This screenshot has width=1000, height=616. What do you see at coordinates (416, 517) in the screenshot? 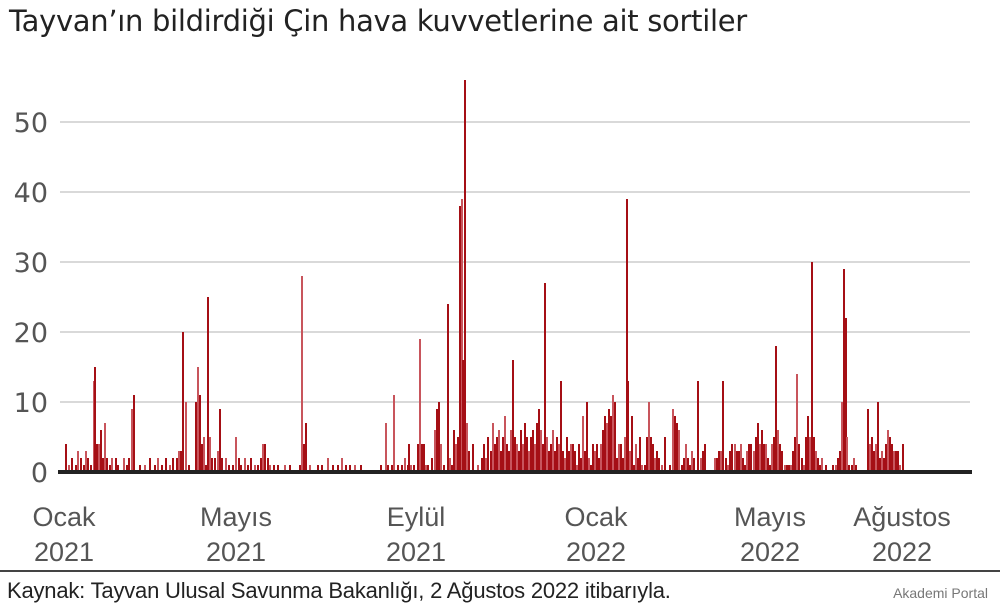
I see `x-tick-label-month: Eylül` at bounding box center [416, 517].